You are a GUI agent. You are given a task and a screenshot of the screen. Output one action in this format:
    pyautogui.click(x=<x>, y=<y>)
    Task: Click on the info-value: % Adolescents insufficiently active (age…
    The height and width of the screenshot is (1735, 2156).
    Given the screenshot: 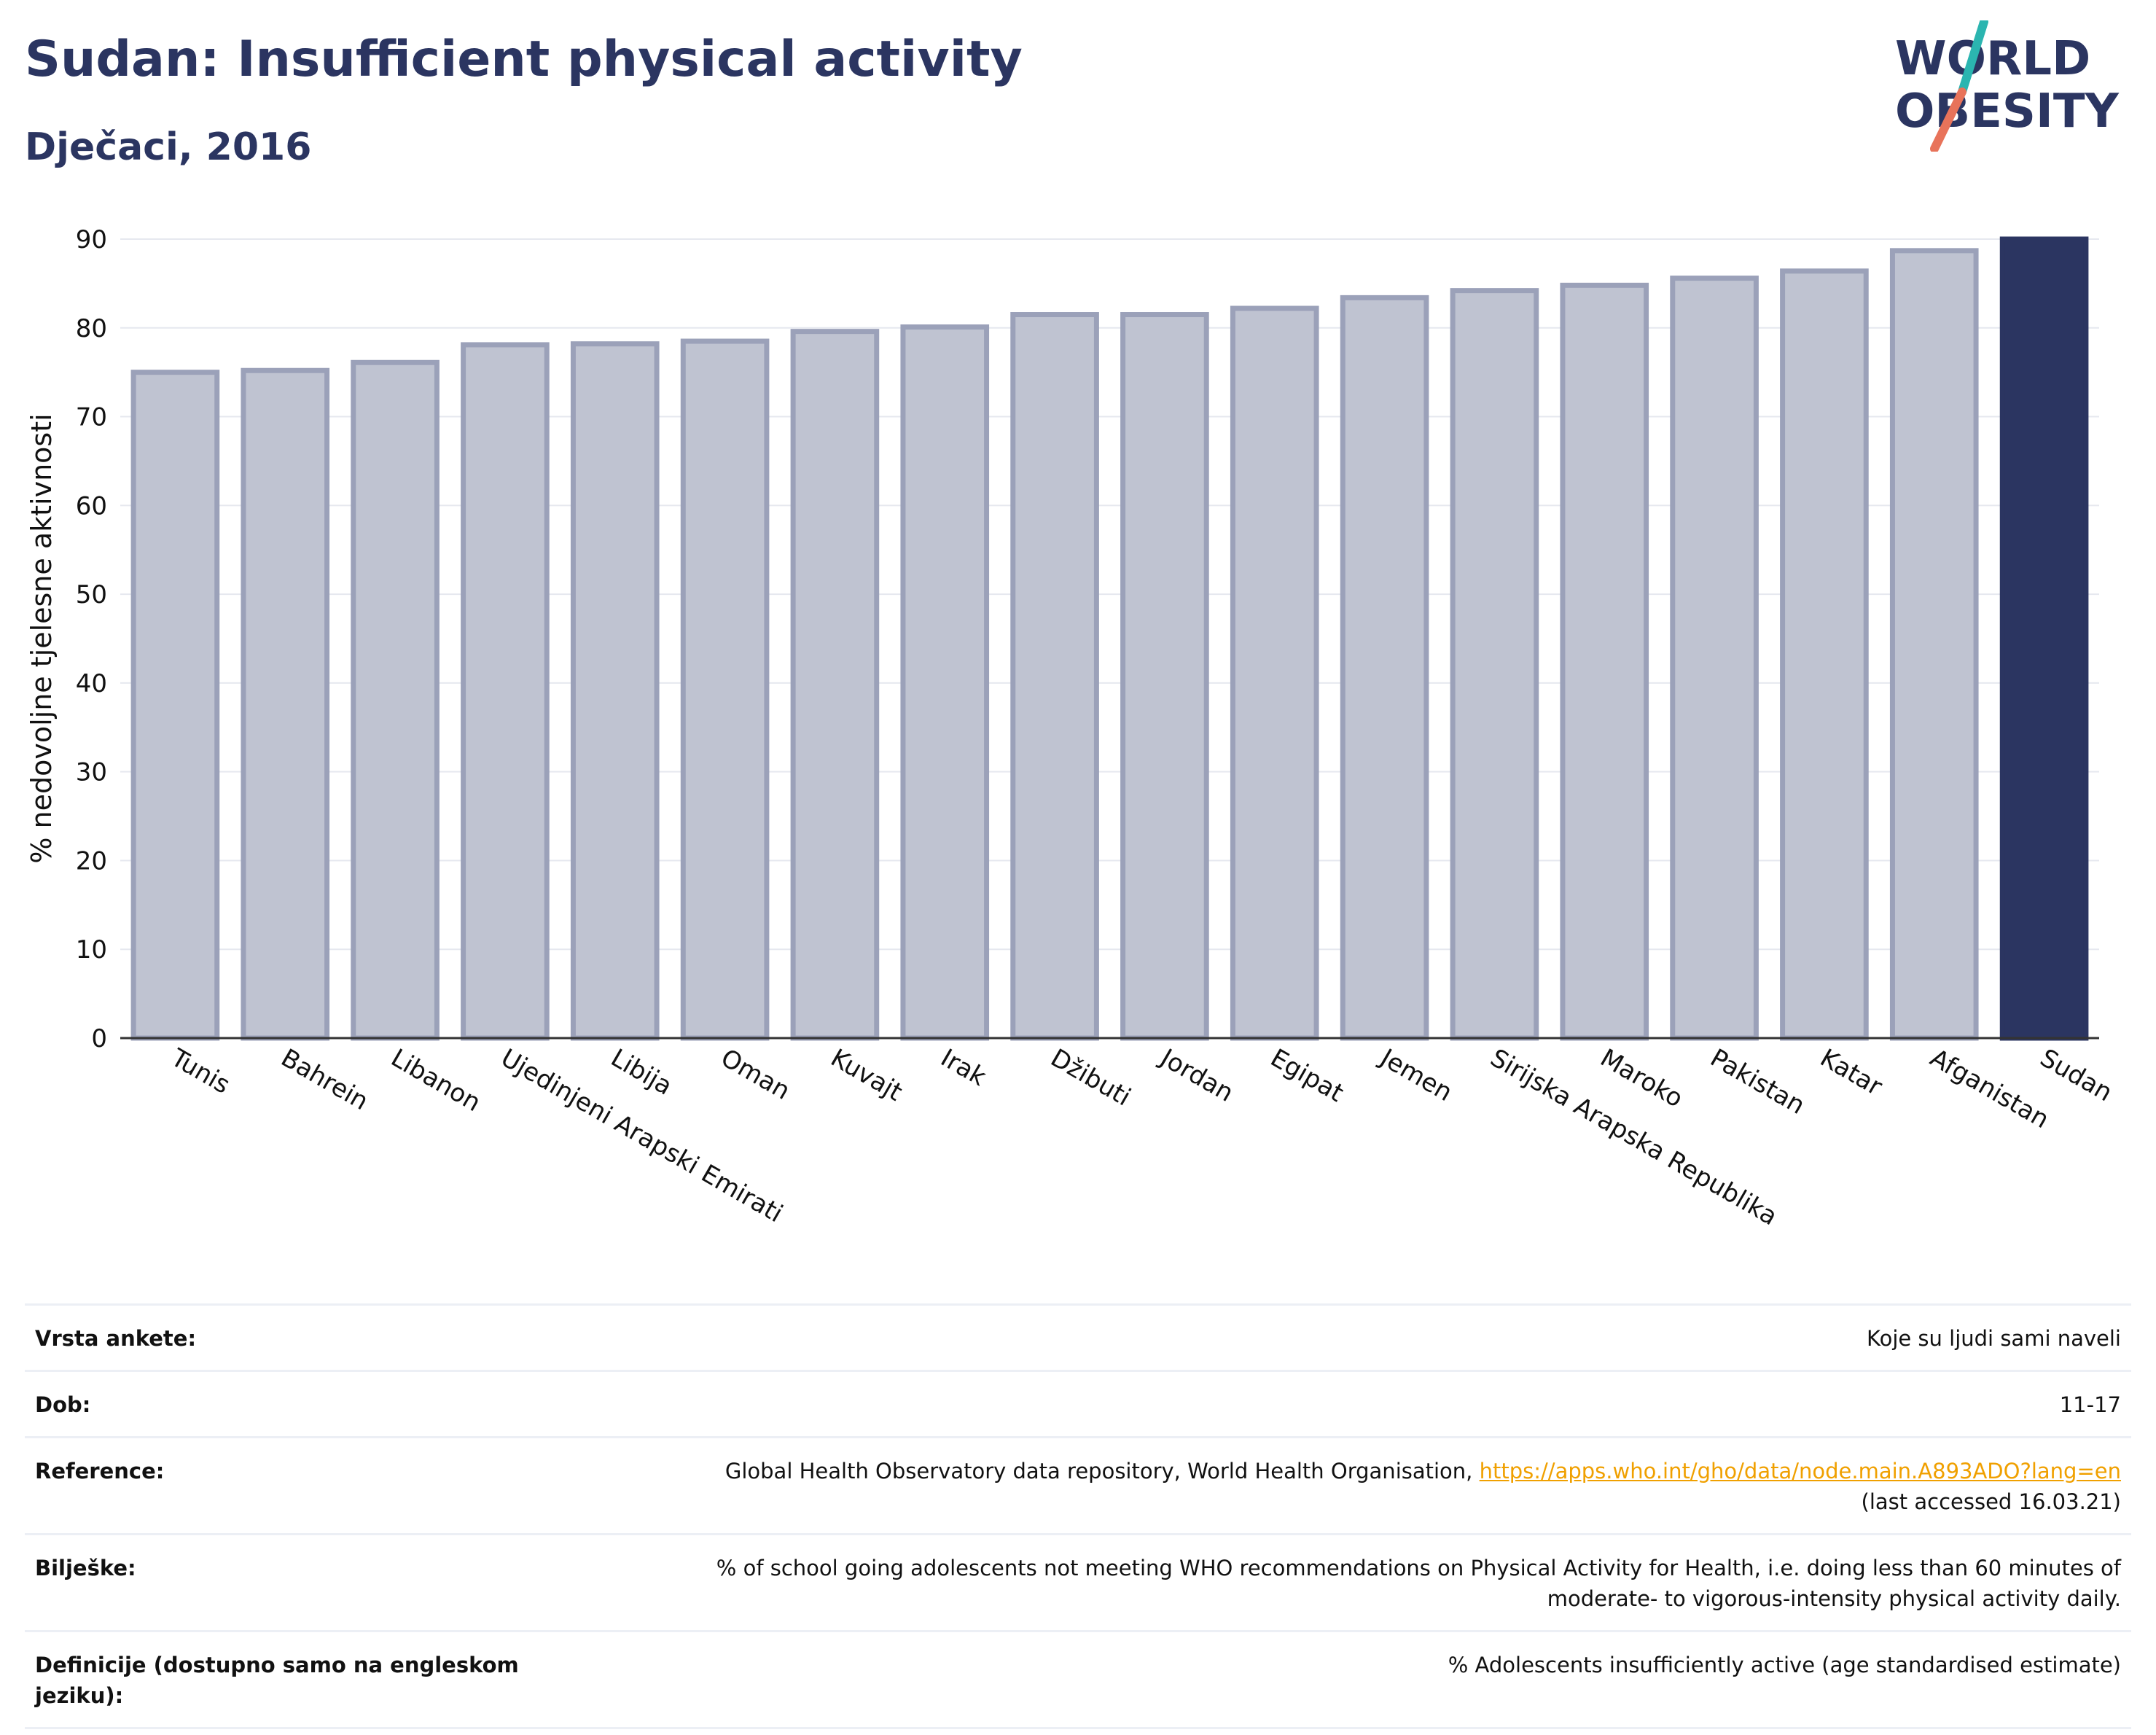 What is the action you would take?
    pyautogui.click(x=1784, y=1665)
    